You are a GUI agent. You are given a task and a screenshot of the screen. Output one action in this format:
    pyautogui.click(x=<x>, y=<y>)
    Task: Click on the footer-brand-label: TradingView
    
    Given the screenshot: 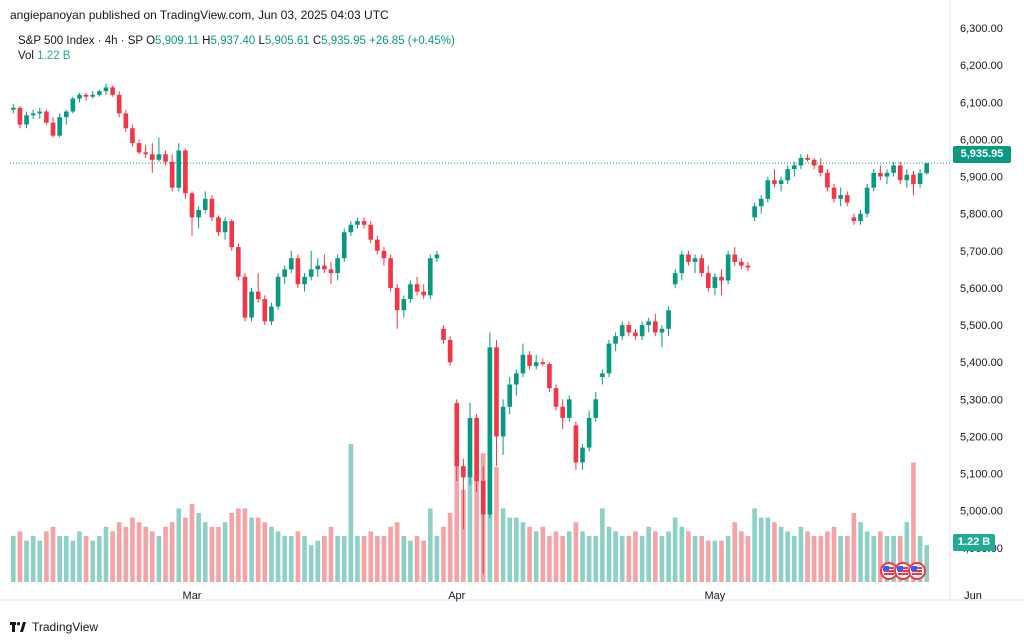 What is the action you would take?
    pyautogui.click(x=65, y=627)
    